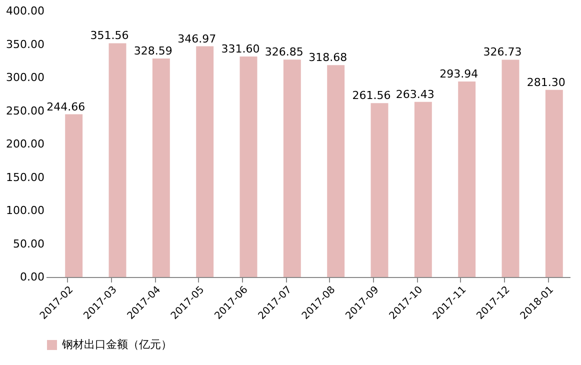  I want to click on y-tick-label: 50.00, so click(28, 243).